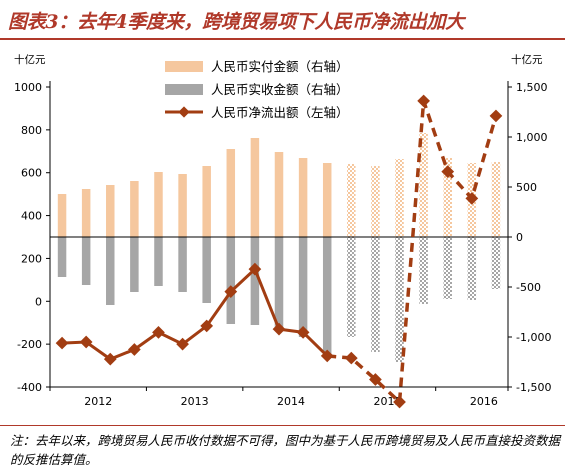  I want to click on right-tick-label: 1,500, so click(532, 87).